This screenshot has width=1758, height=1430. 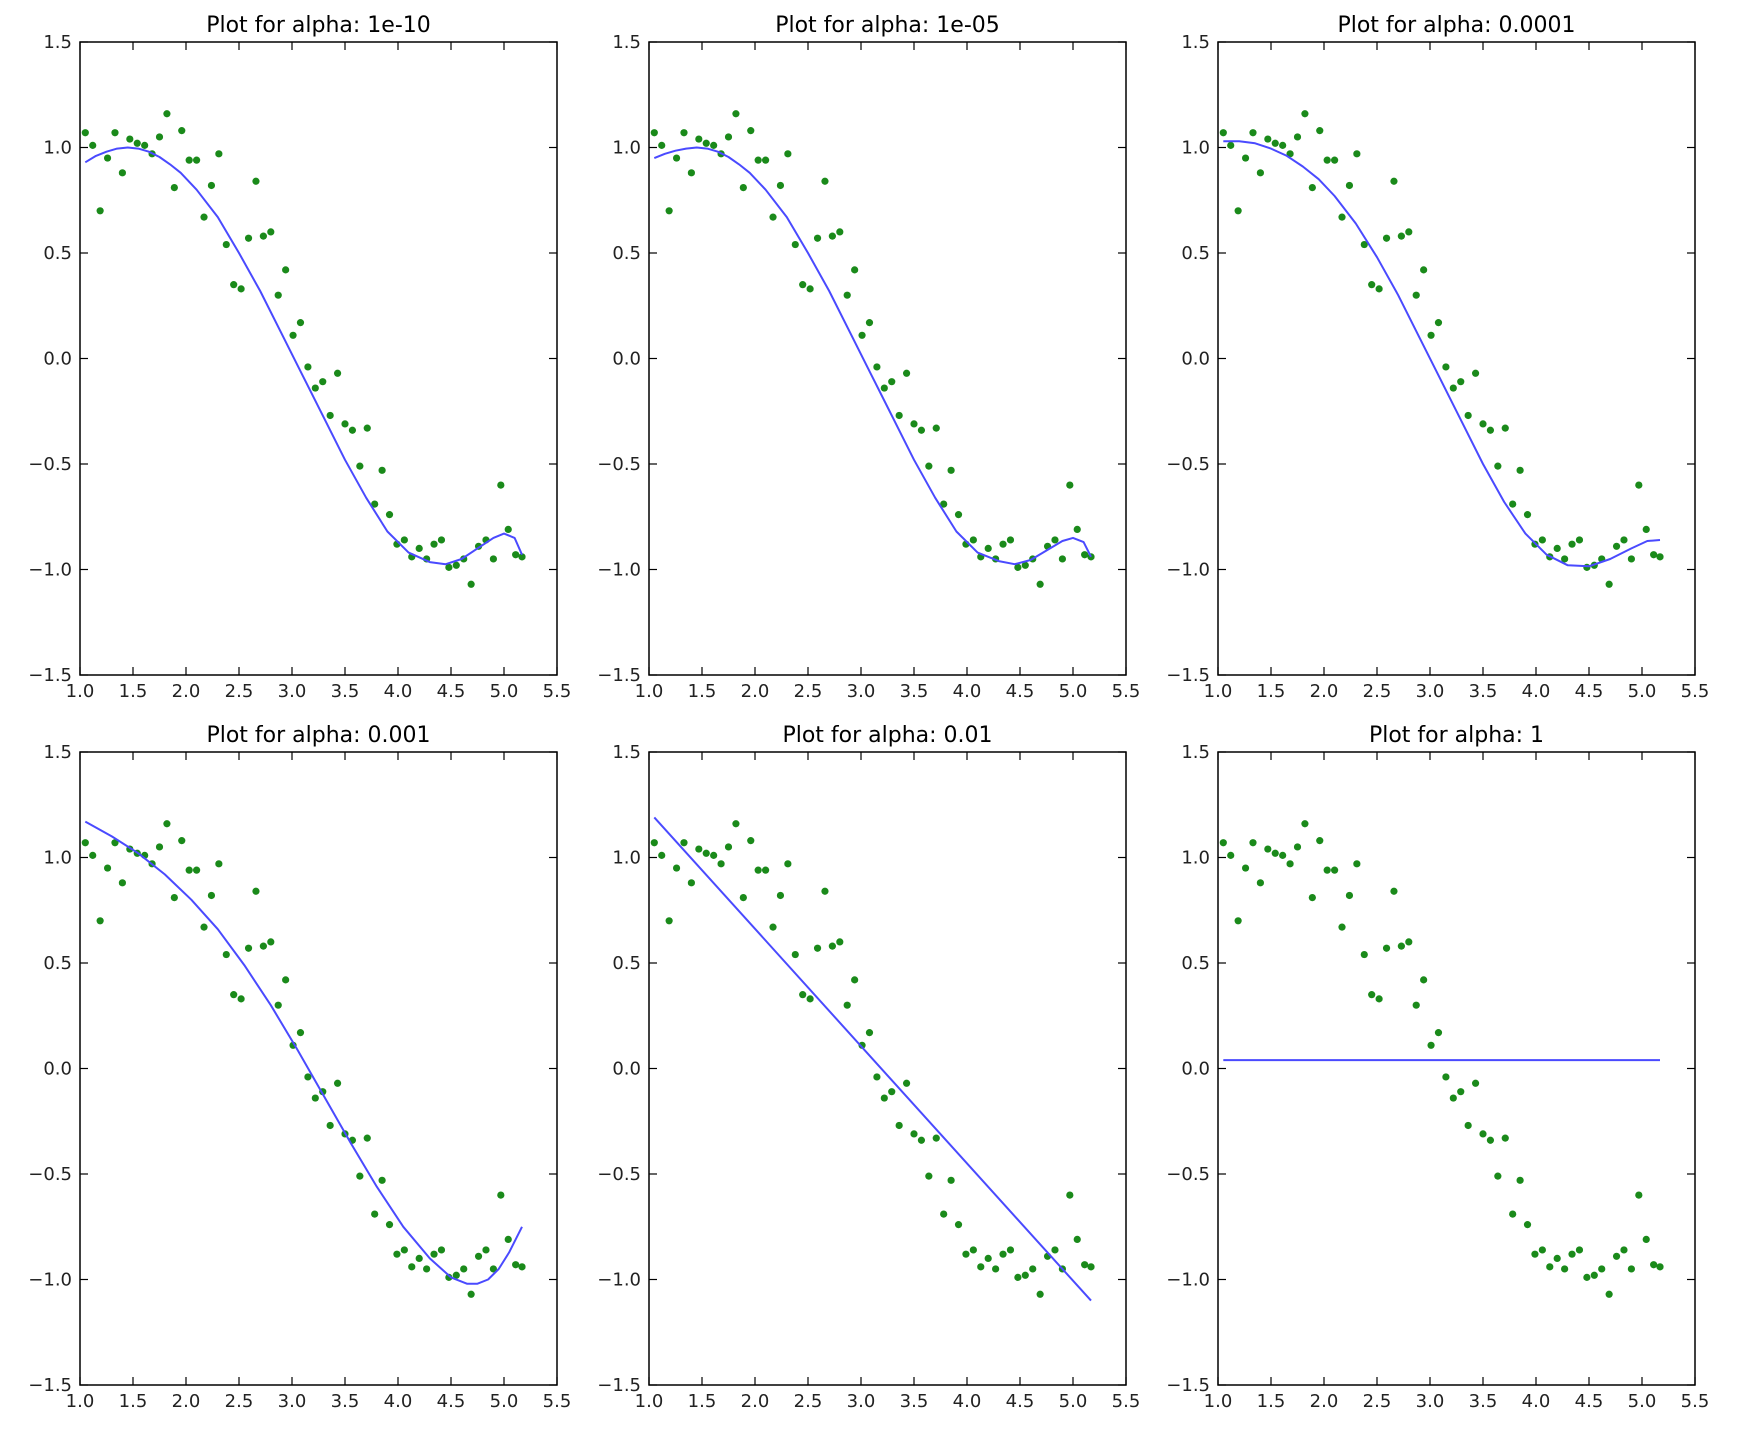 What do you see at coordinates (318, 25) in the screenshot?
I see `plot-title: Plot for alpha: 1e-10` at bounding box center [318, 25].